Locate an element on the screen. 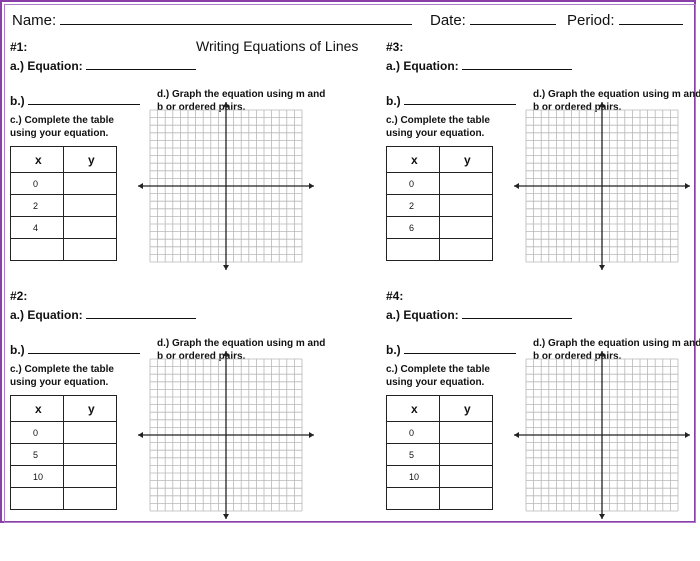 The width and height of the screenshot is (700, 561). date-field: Date: is located at coordinates (493, 19).